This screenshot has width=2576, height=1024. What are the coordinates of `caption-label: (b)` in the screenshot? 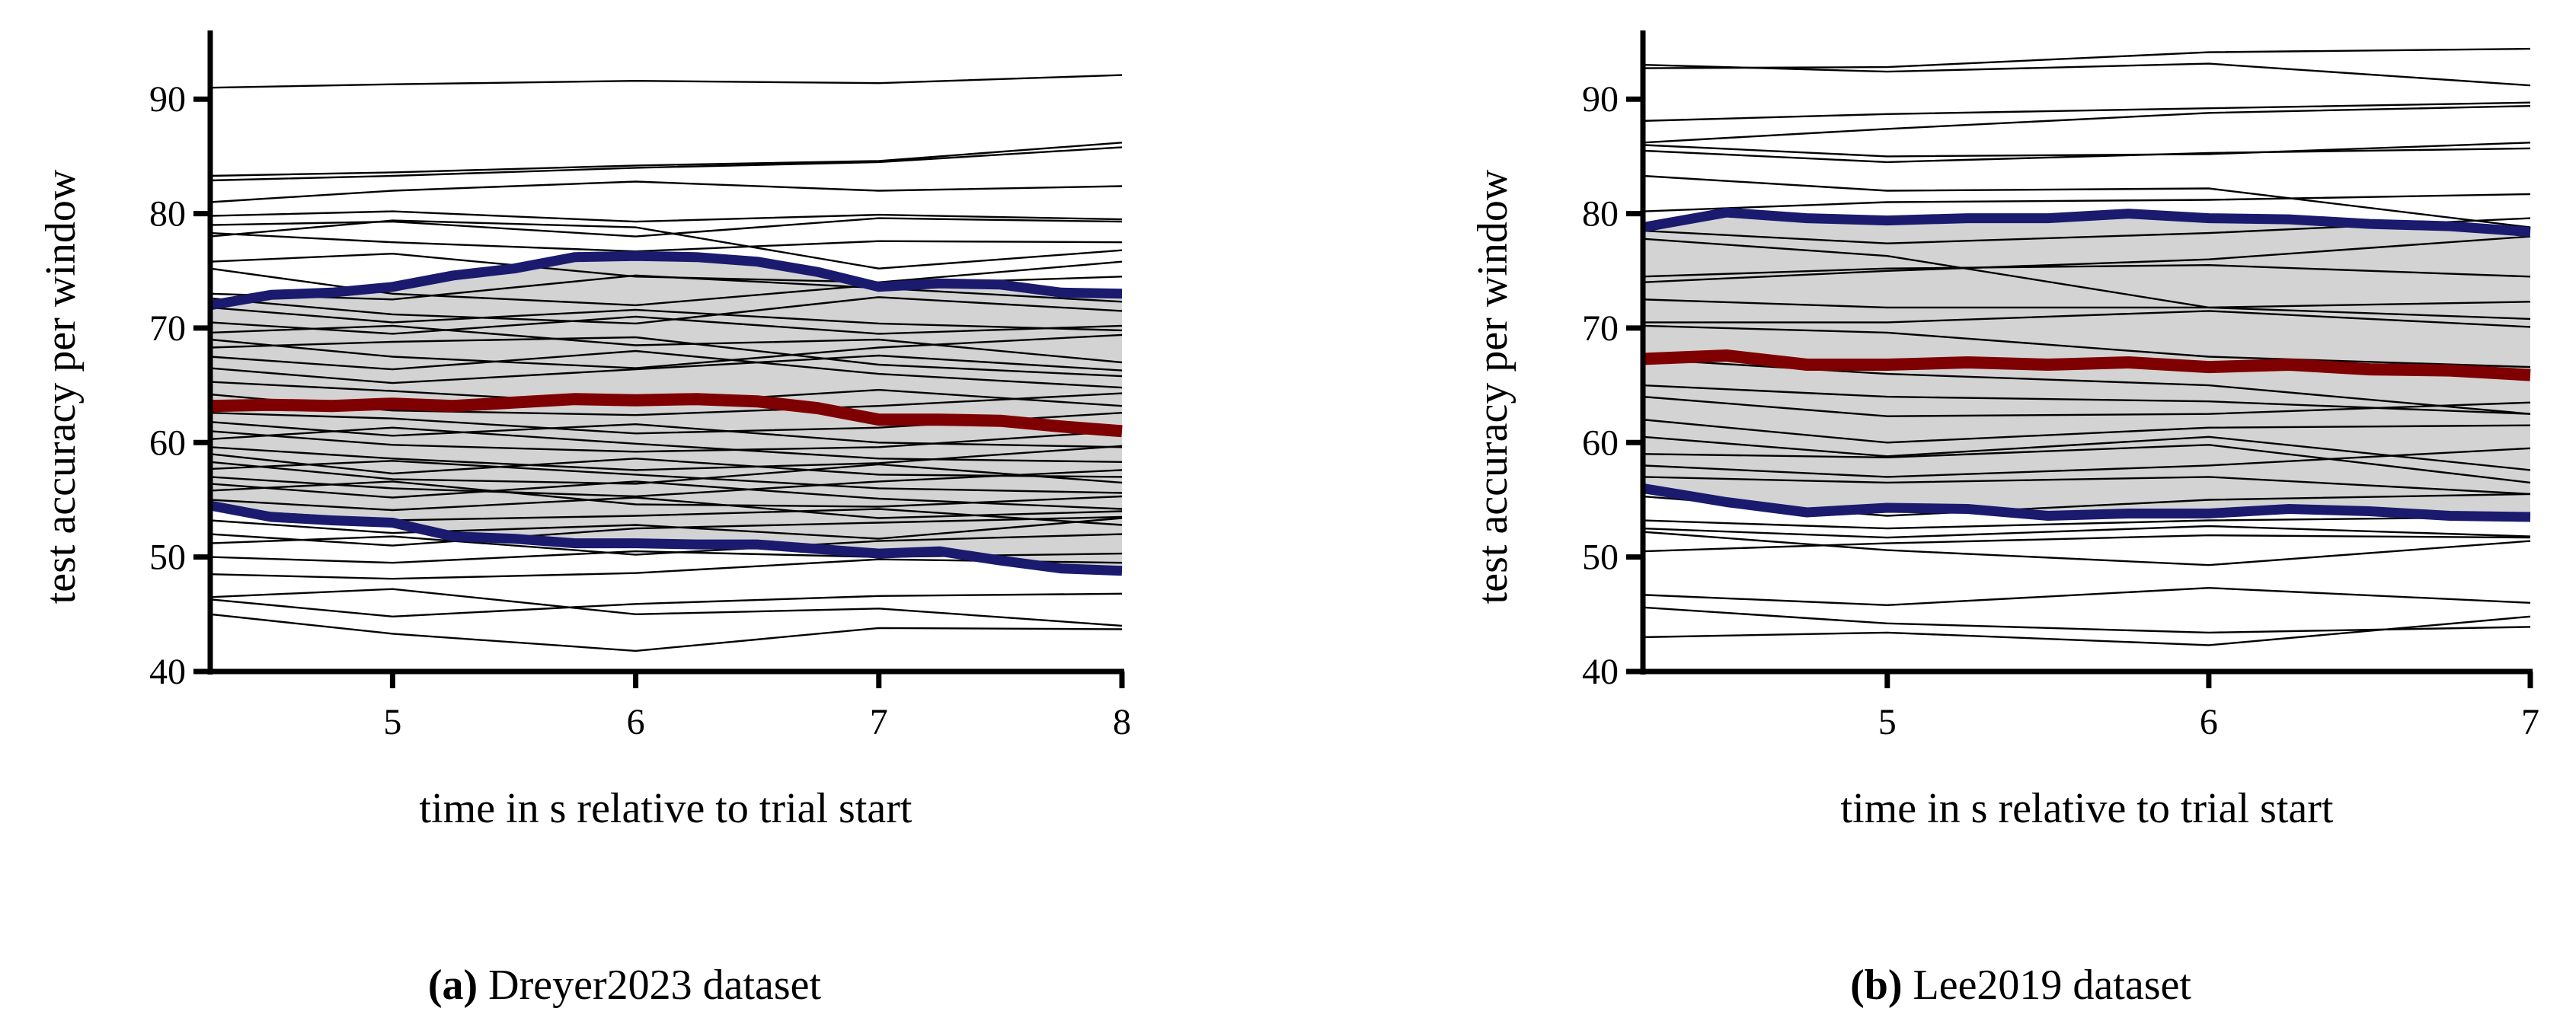 It's located at (1876, 985).